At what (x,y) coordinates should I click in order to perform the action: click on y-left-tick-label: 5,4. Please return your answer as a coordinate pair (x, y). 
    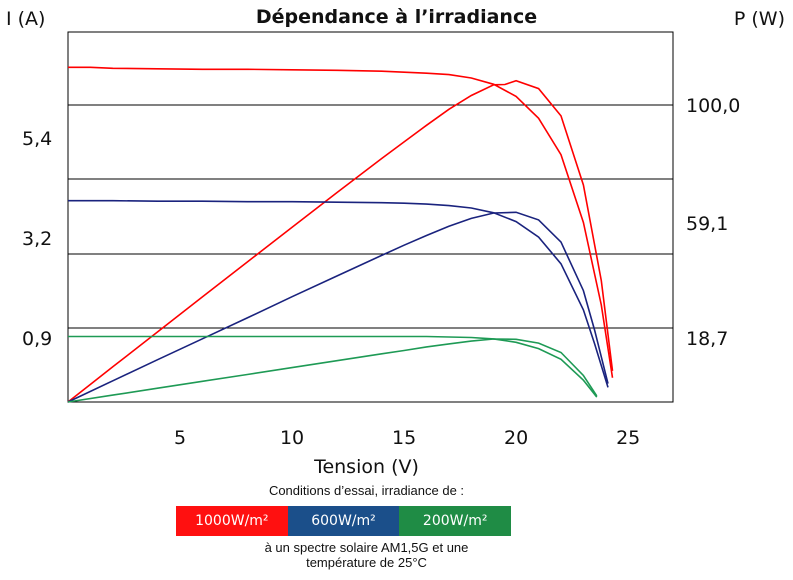
    Looking at the image, I should click on (37, 139).